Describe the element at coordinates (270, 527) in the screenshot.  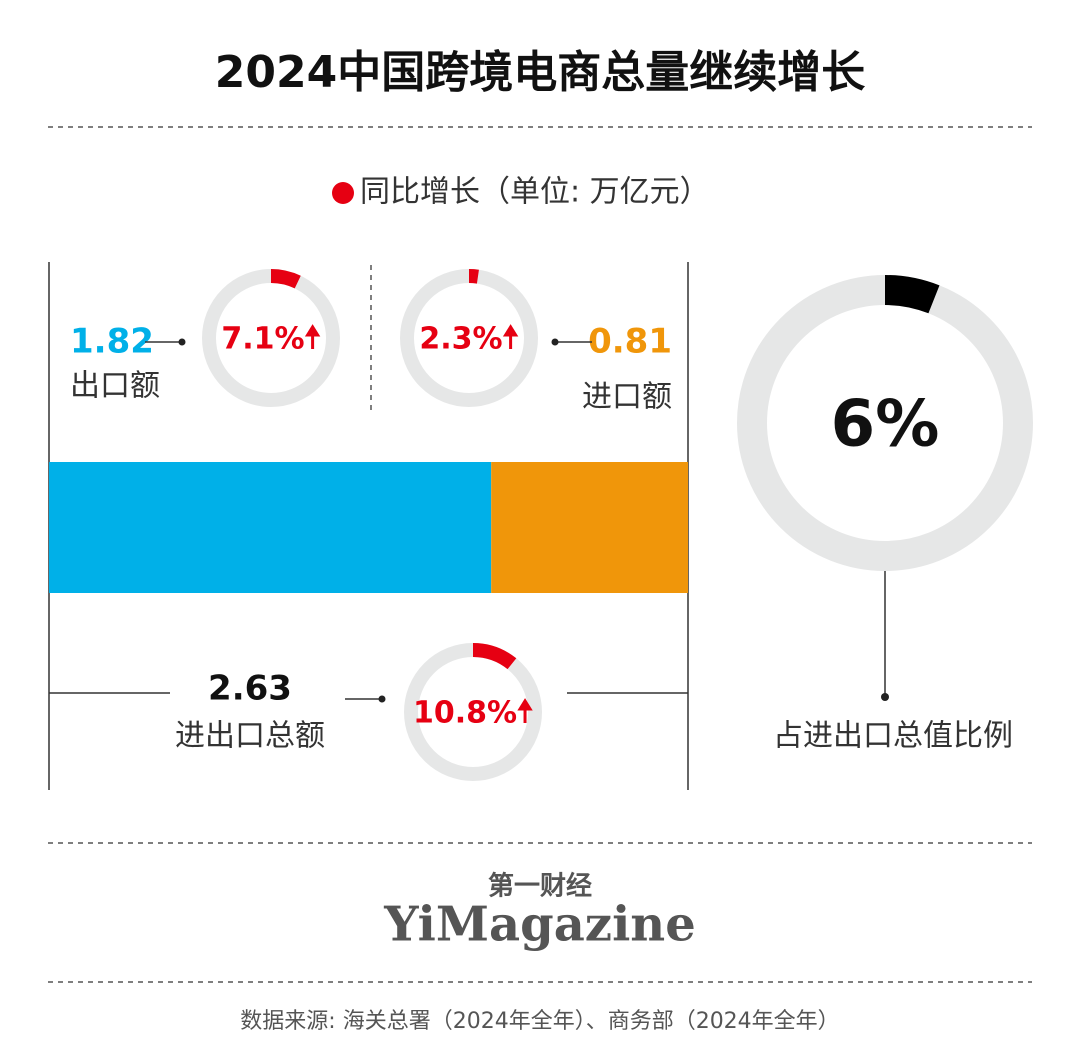
I see `export-bar` at that location.